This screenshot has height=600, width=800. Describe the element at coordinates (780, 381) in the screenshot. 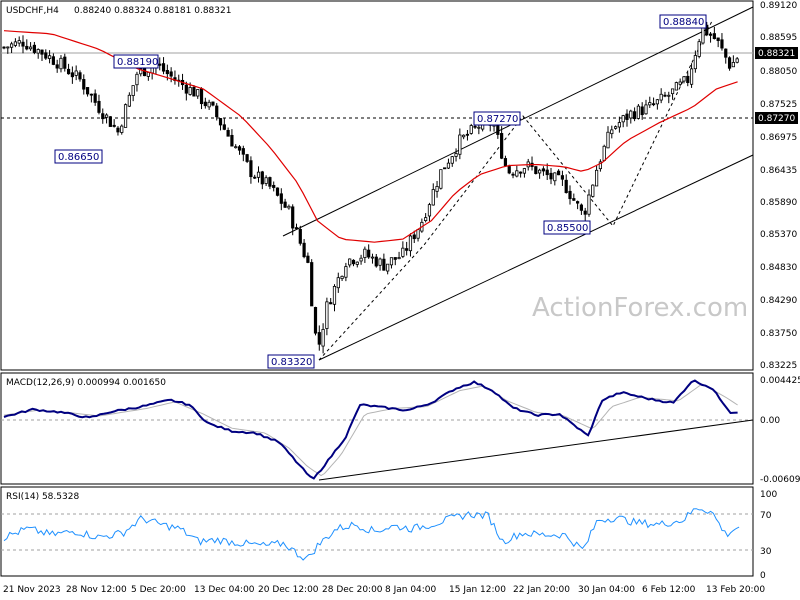

I see `macd-tick: 0.004425` at that location.